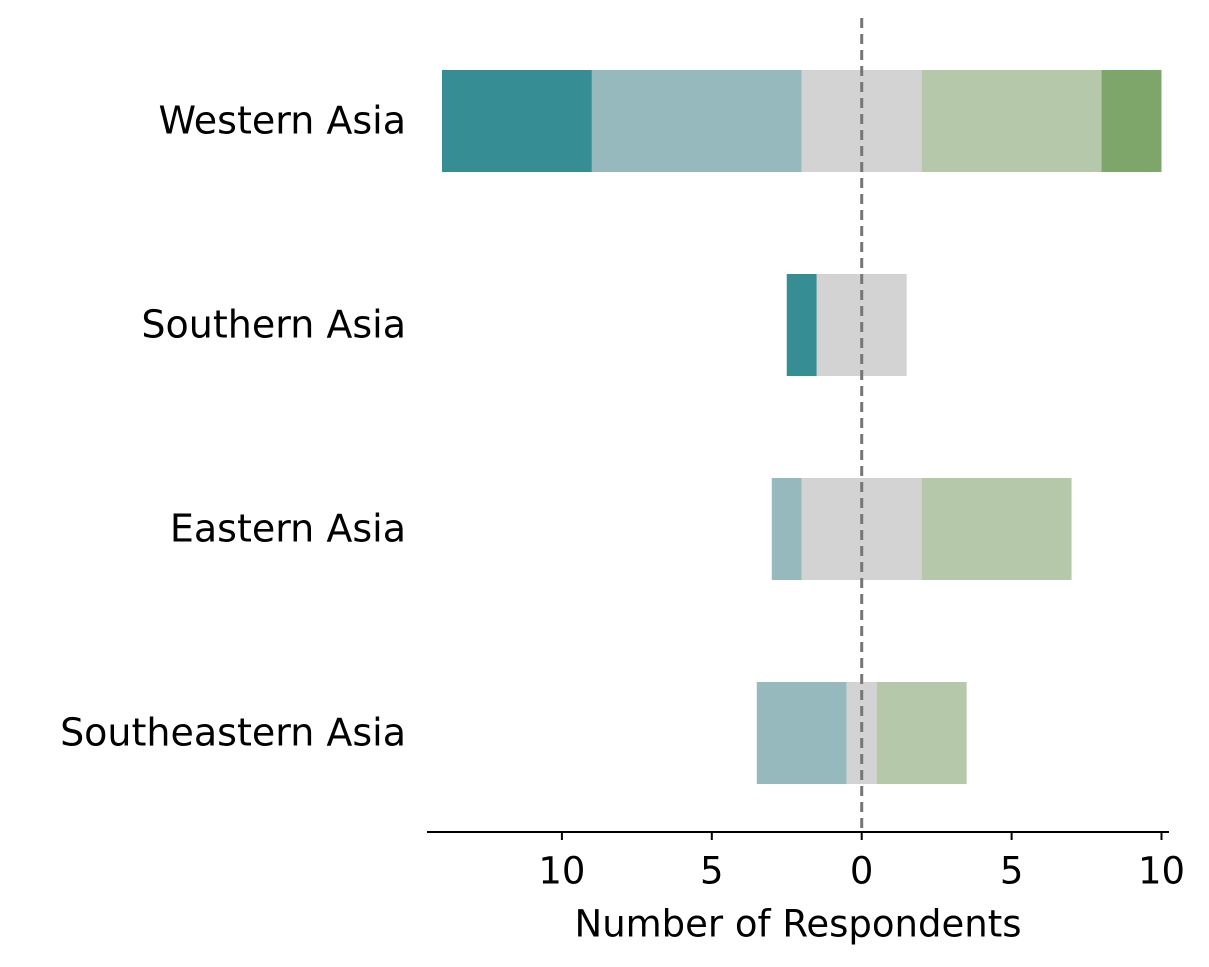 The width and height of the screenshot is (1209, 967). What do you see at coordinates (233, 733) in the screenshot?
I see `y-tick-label: Southeastern Asia` at bounding box center [233, 733].